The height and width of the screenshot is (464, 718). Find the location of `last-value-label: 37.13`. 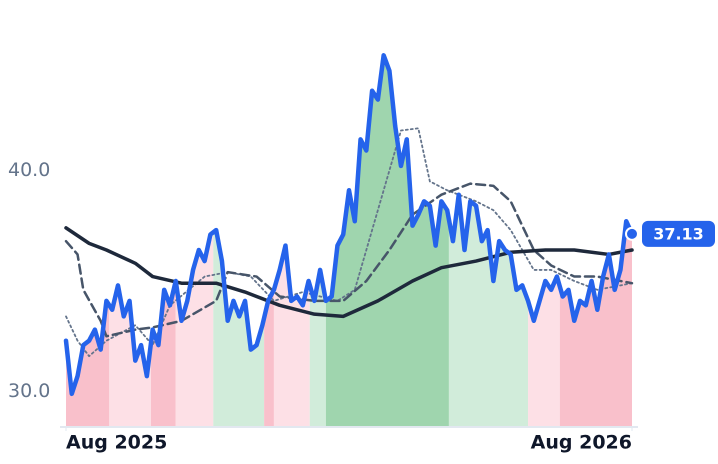

last-value-label: 37.13 is located at coordinates (678, 233).